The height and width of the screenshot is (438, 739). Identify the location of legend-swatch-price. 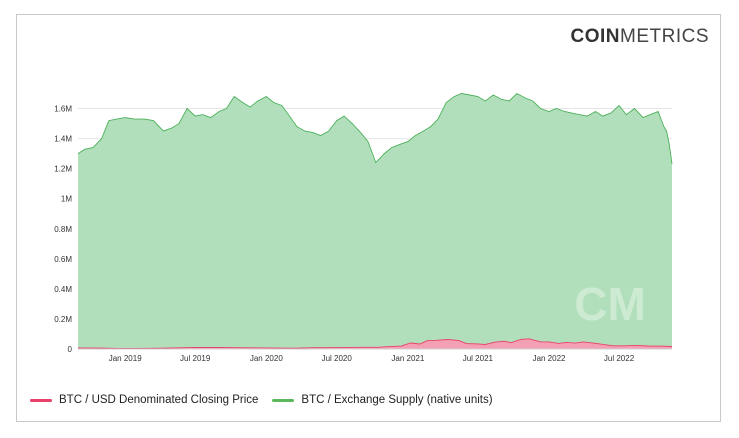
(41, 400).